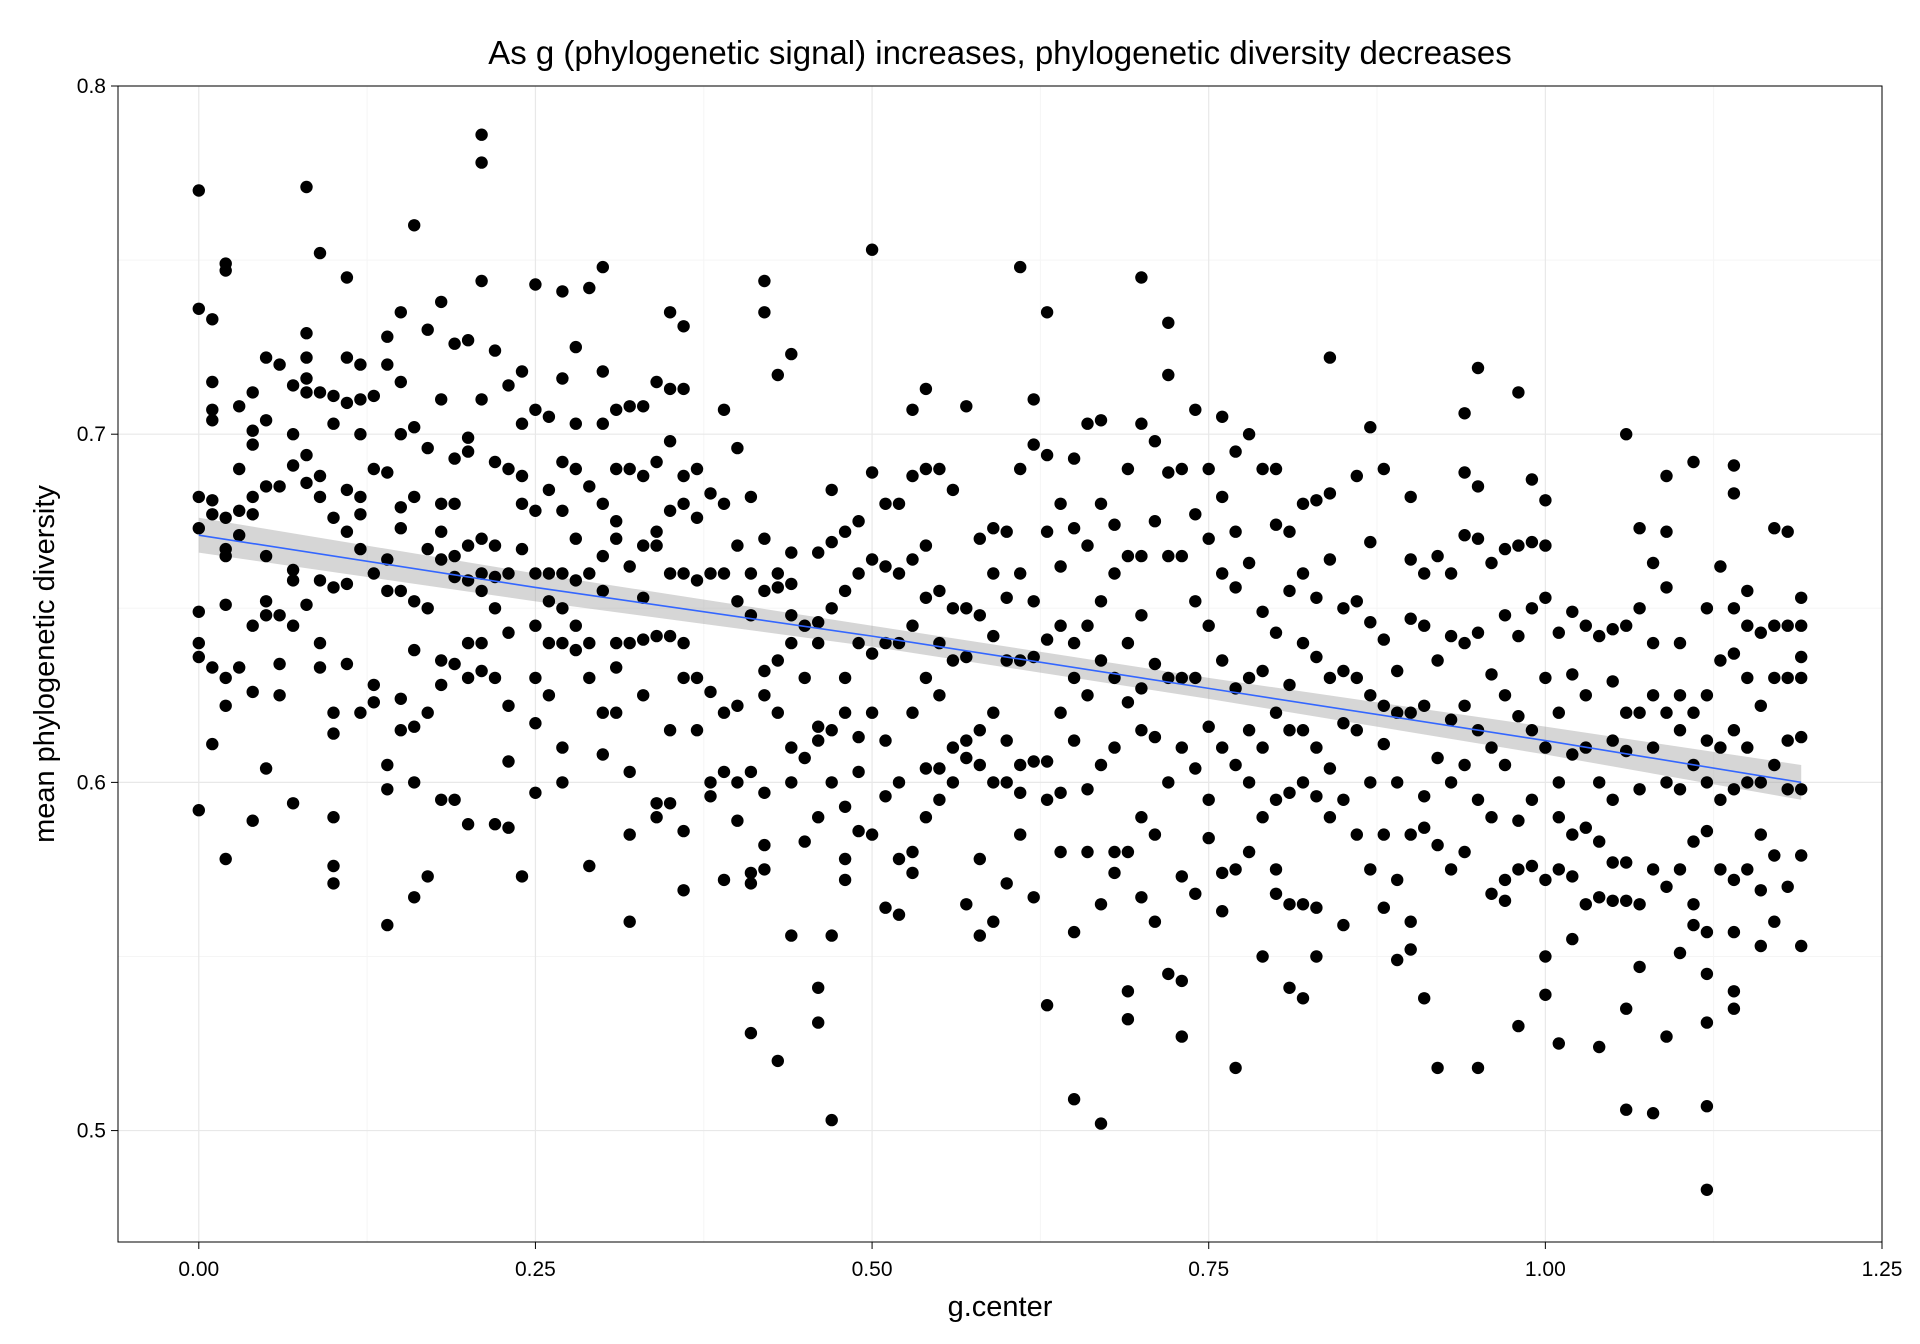  I want to click on x-tick-label: 1.00, so click(1545, 1269).